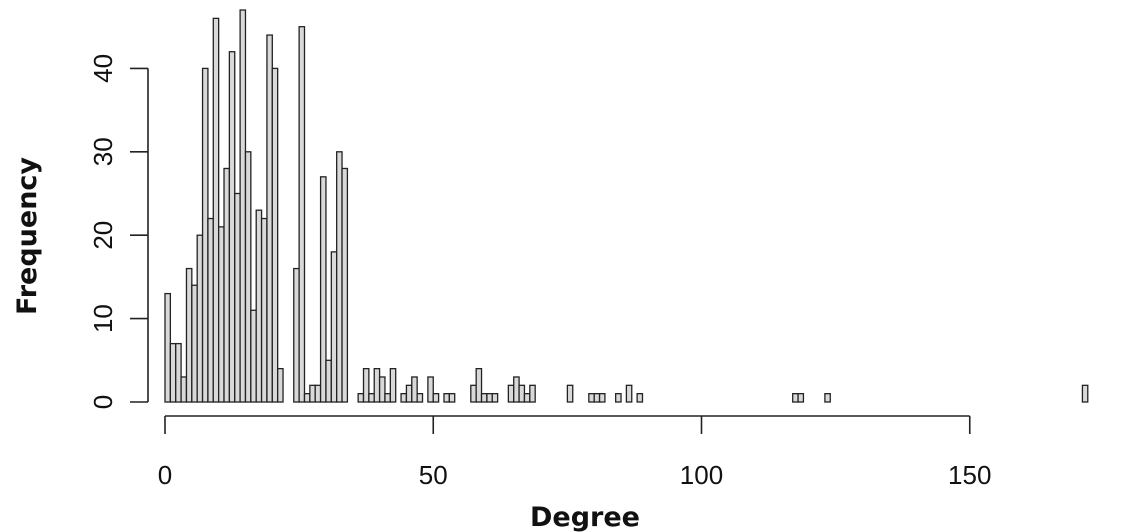 The height and width of the screenshot is (532, 1121). I want to click on y-axis: 0 10 20 30 40, so click(118, 231).